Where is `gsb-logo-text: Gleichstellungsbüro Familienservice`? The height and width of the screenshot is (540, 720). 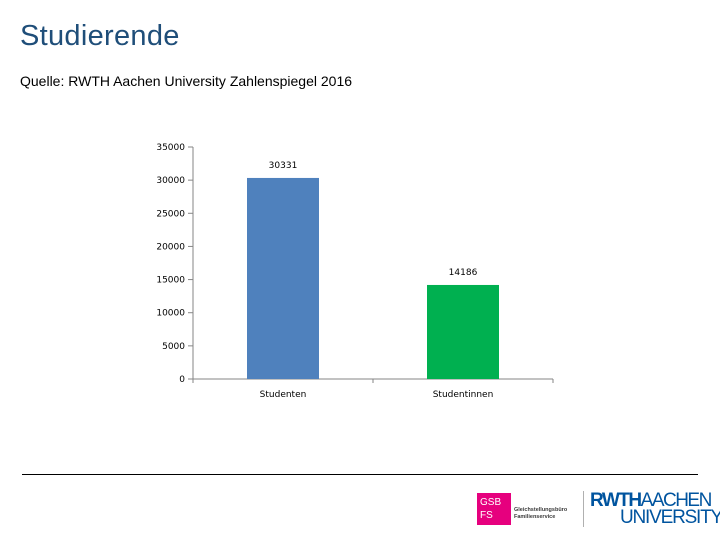 gsb-logo-text: Gleichstellungsbüro Familienservice is located at coordinates (540, 514).